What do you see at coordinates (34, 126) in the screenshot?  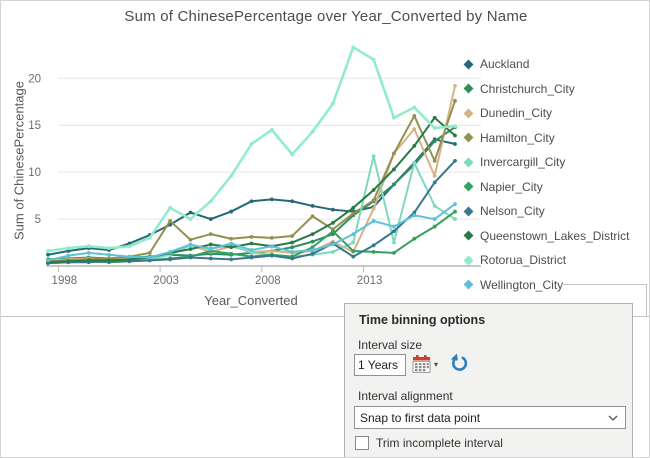 I see `y-tick-label-15: 15` at bounding box center [34, 126].